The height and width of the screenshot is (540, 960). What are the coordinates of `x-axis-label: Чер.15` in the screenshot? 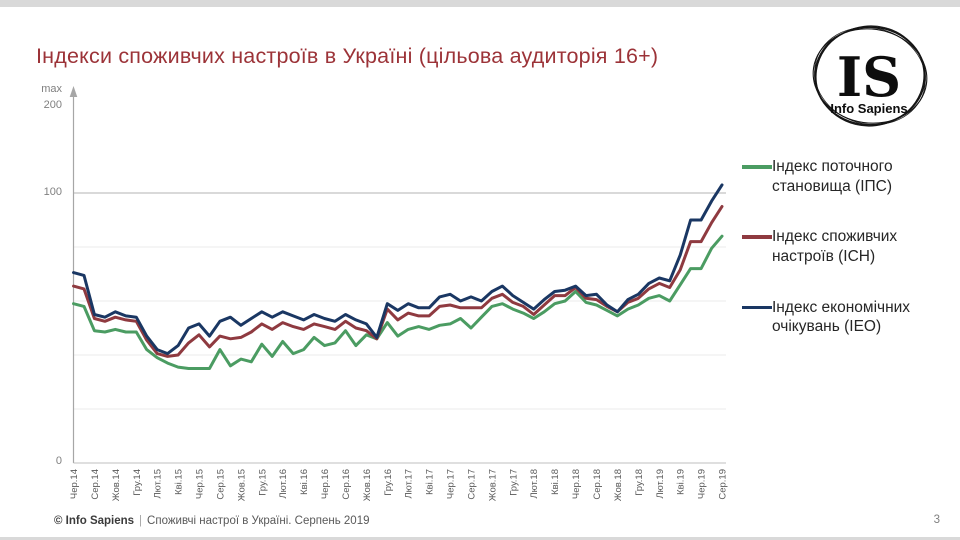 It's located at (200, 484).